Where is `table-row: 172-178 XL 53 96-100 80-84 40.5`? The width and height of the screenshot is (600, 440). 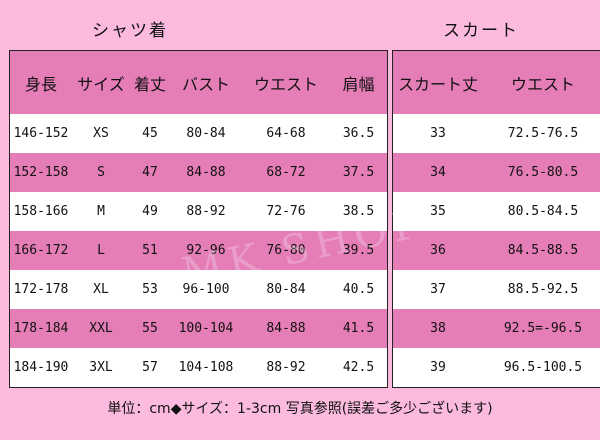
table-row: 172-178 XL 53 96-100 80-84 40.5 is located at coordinates (198, 289).